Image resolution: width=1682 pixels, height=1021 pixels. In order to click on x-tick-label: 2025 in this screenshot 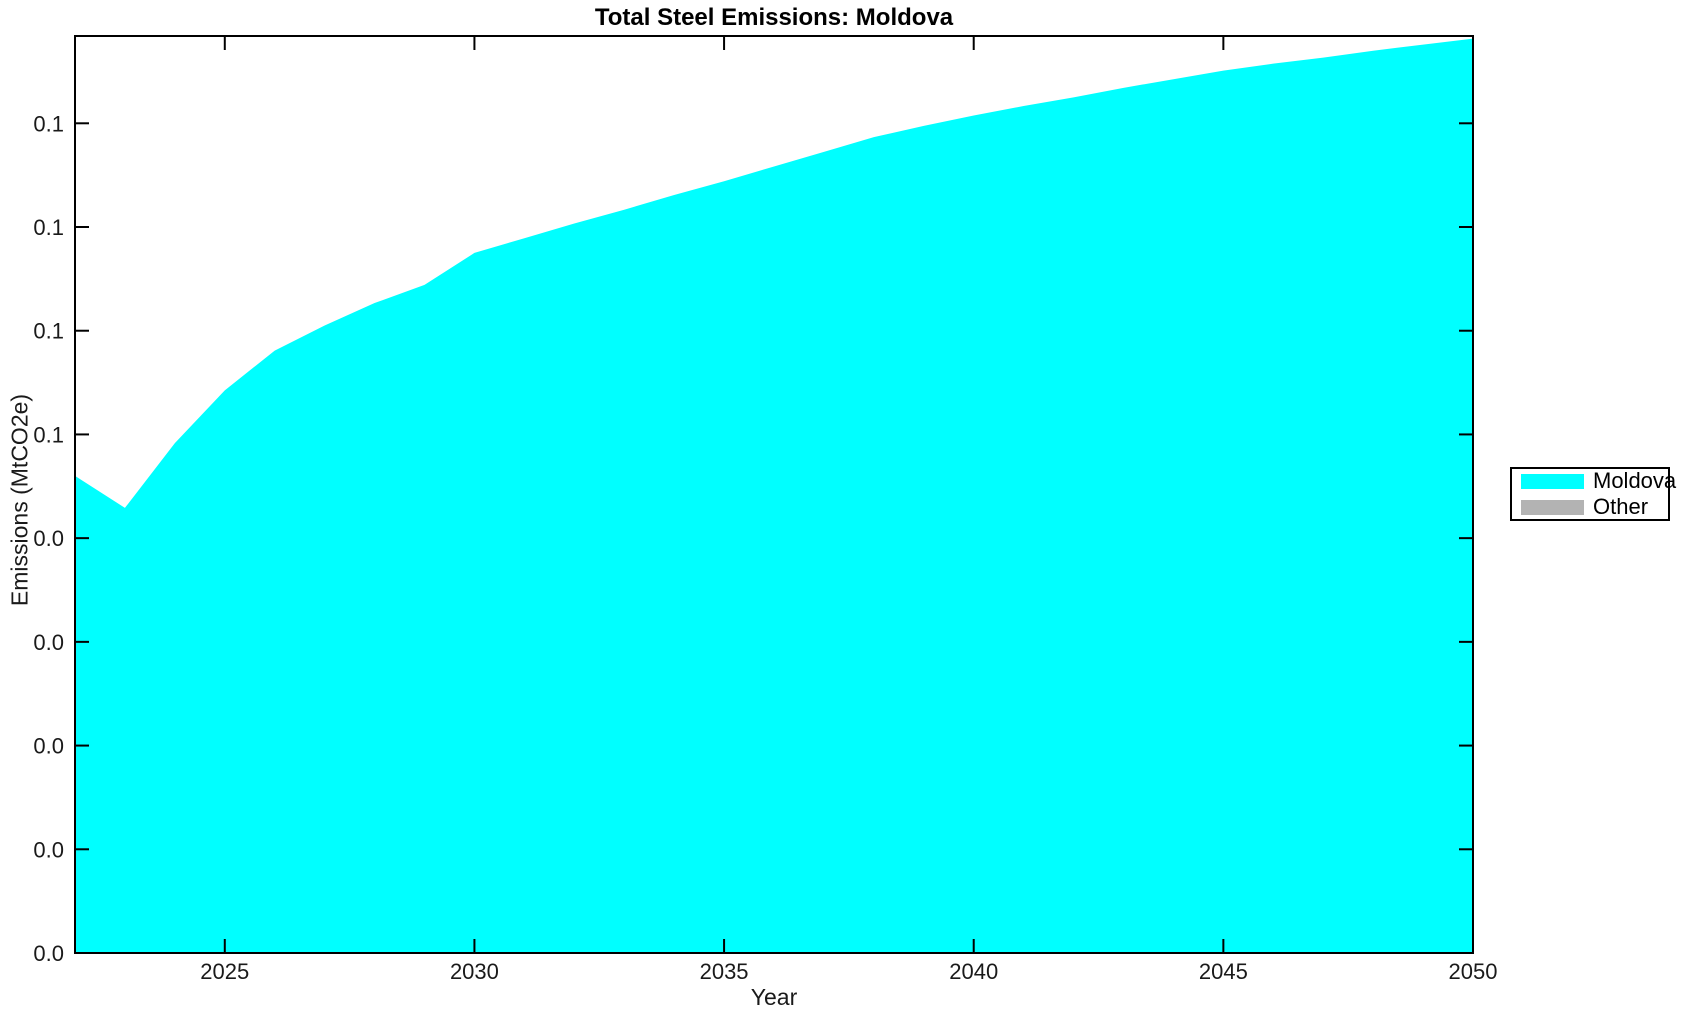, I will do `click(224, 971)`.